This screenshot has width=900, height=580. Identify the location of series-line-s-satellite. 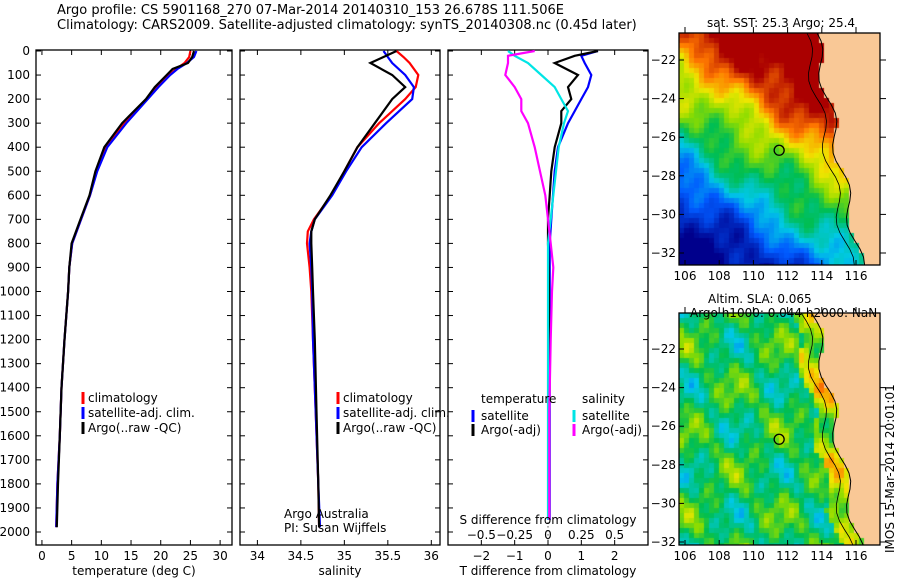
(538, 285).